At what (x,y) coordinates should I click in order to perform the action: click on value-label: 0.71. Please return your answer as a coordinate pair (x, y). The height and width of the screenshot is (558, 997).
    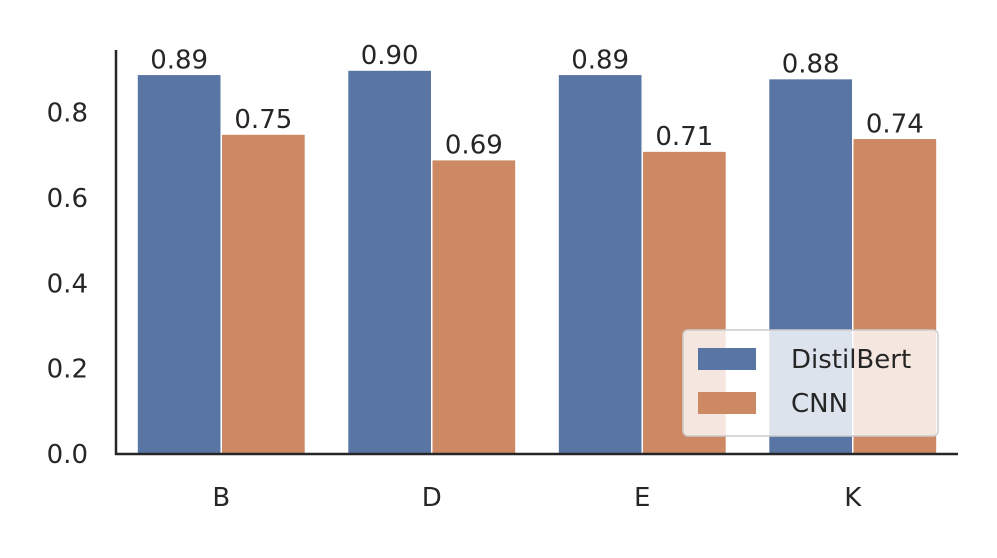
    Looking at the image, I should click on (684, 137).